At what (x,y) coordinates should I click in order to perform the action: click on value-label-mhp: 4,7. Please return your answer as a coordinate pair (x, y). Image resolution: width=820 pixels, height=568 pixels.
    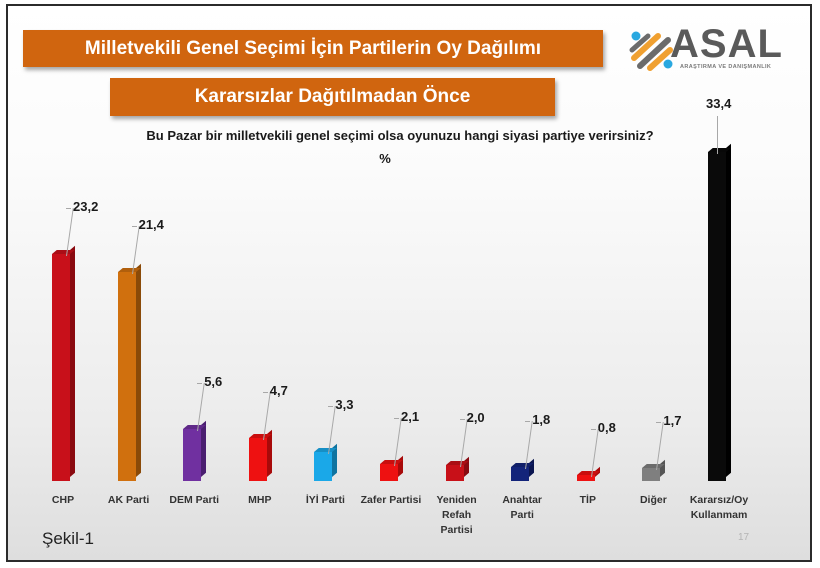
    Looking at the image, I should click on (278, 391).